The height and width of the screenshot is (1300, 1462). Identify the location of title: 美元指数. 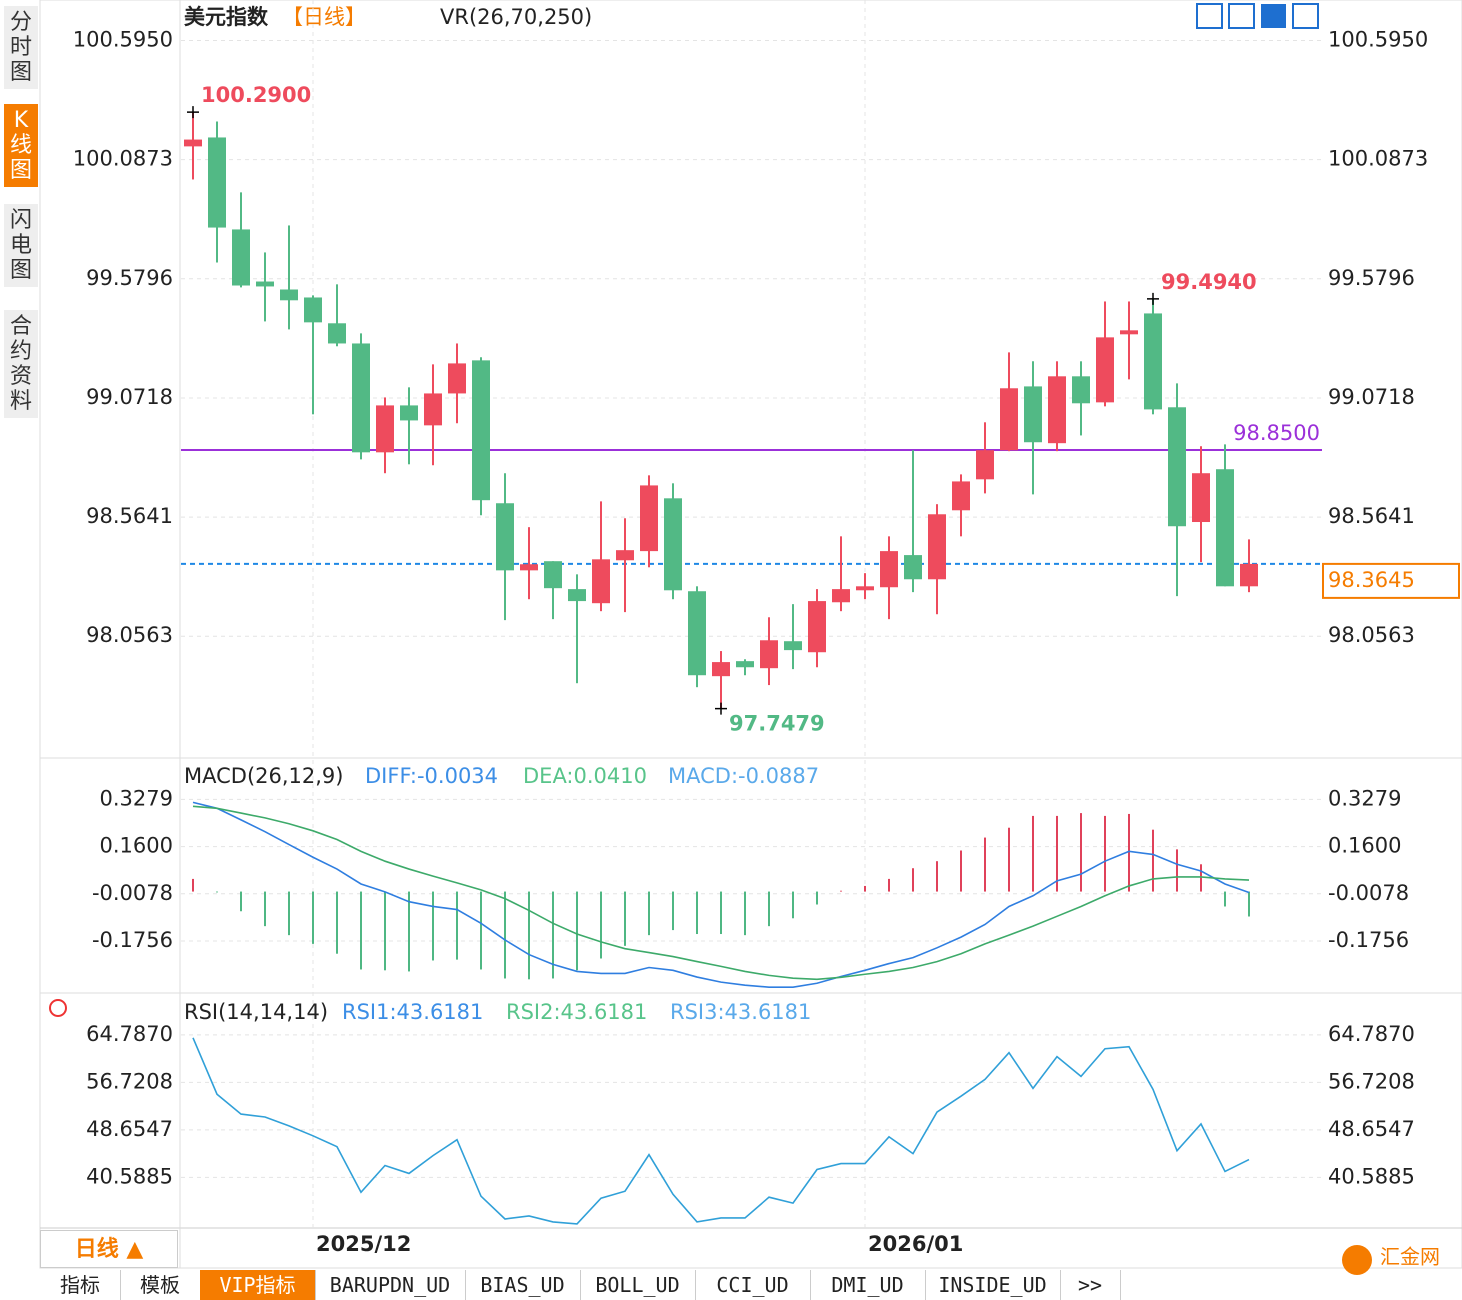
(226, 17).